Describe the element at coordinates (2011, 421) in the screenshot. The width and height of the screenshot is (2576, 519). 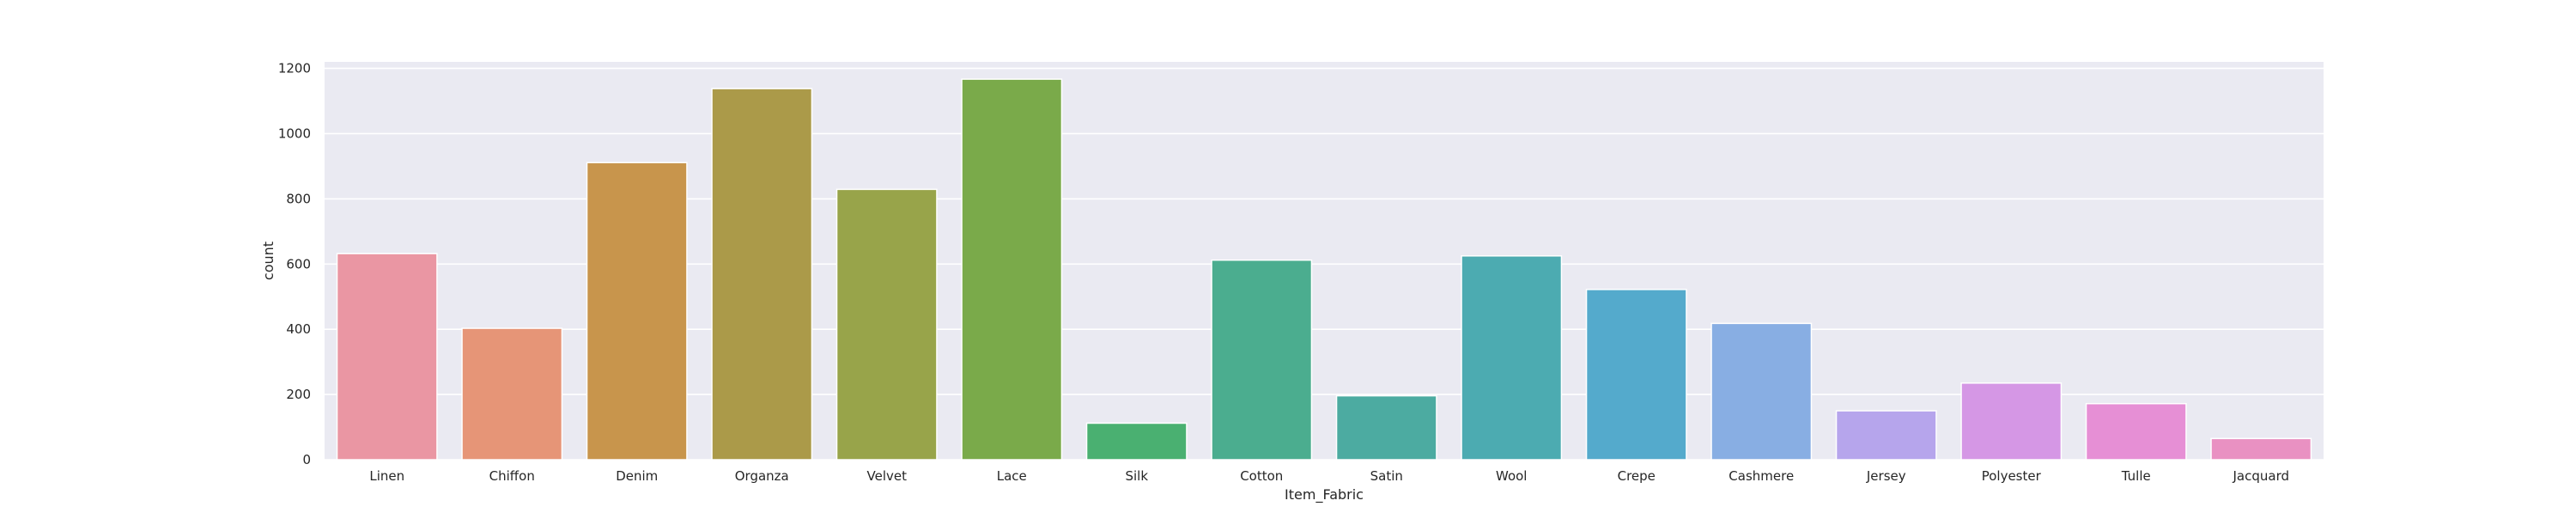
I see `bar-polyester` at that location.